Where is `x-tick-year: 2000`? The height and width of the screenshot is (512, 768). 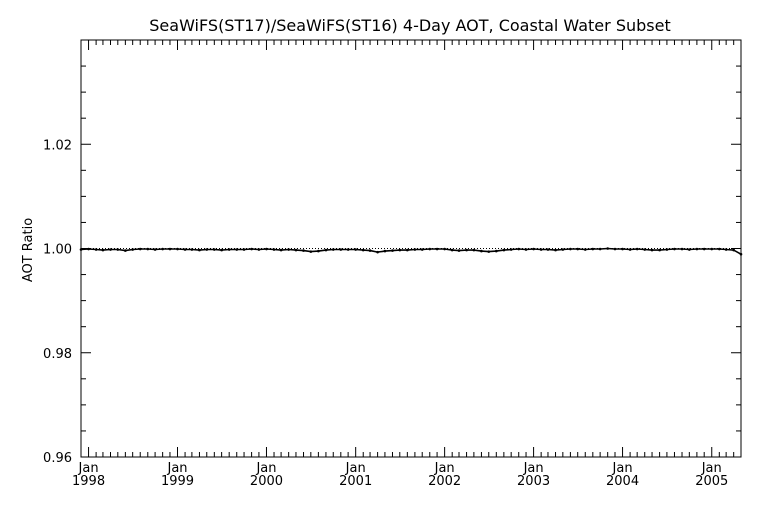 x-tick-year: 2000 is located at coordinates (266, 481).